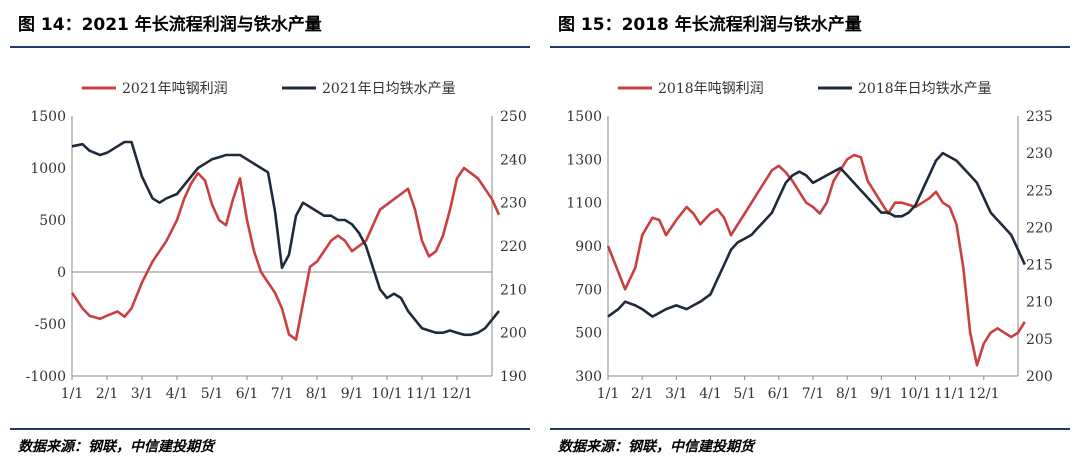 The height and width of the screenshot is (467, 1080). What do you see at coordinates (48, 169) in the screenshot?
I see `y-left-tick-label: 1000` at bounding box center [48, 169].